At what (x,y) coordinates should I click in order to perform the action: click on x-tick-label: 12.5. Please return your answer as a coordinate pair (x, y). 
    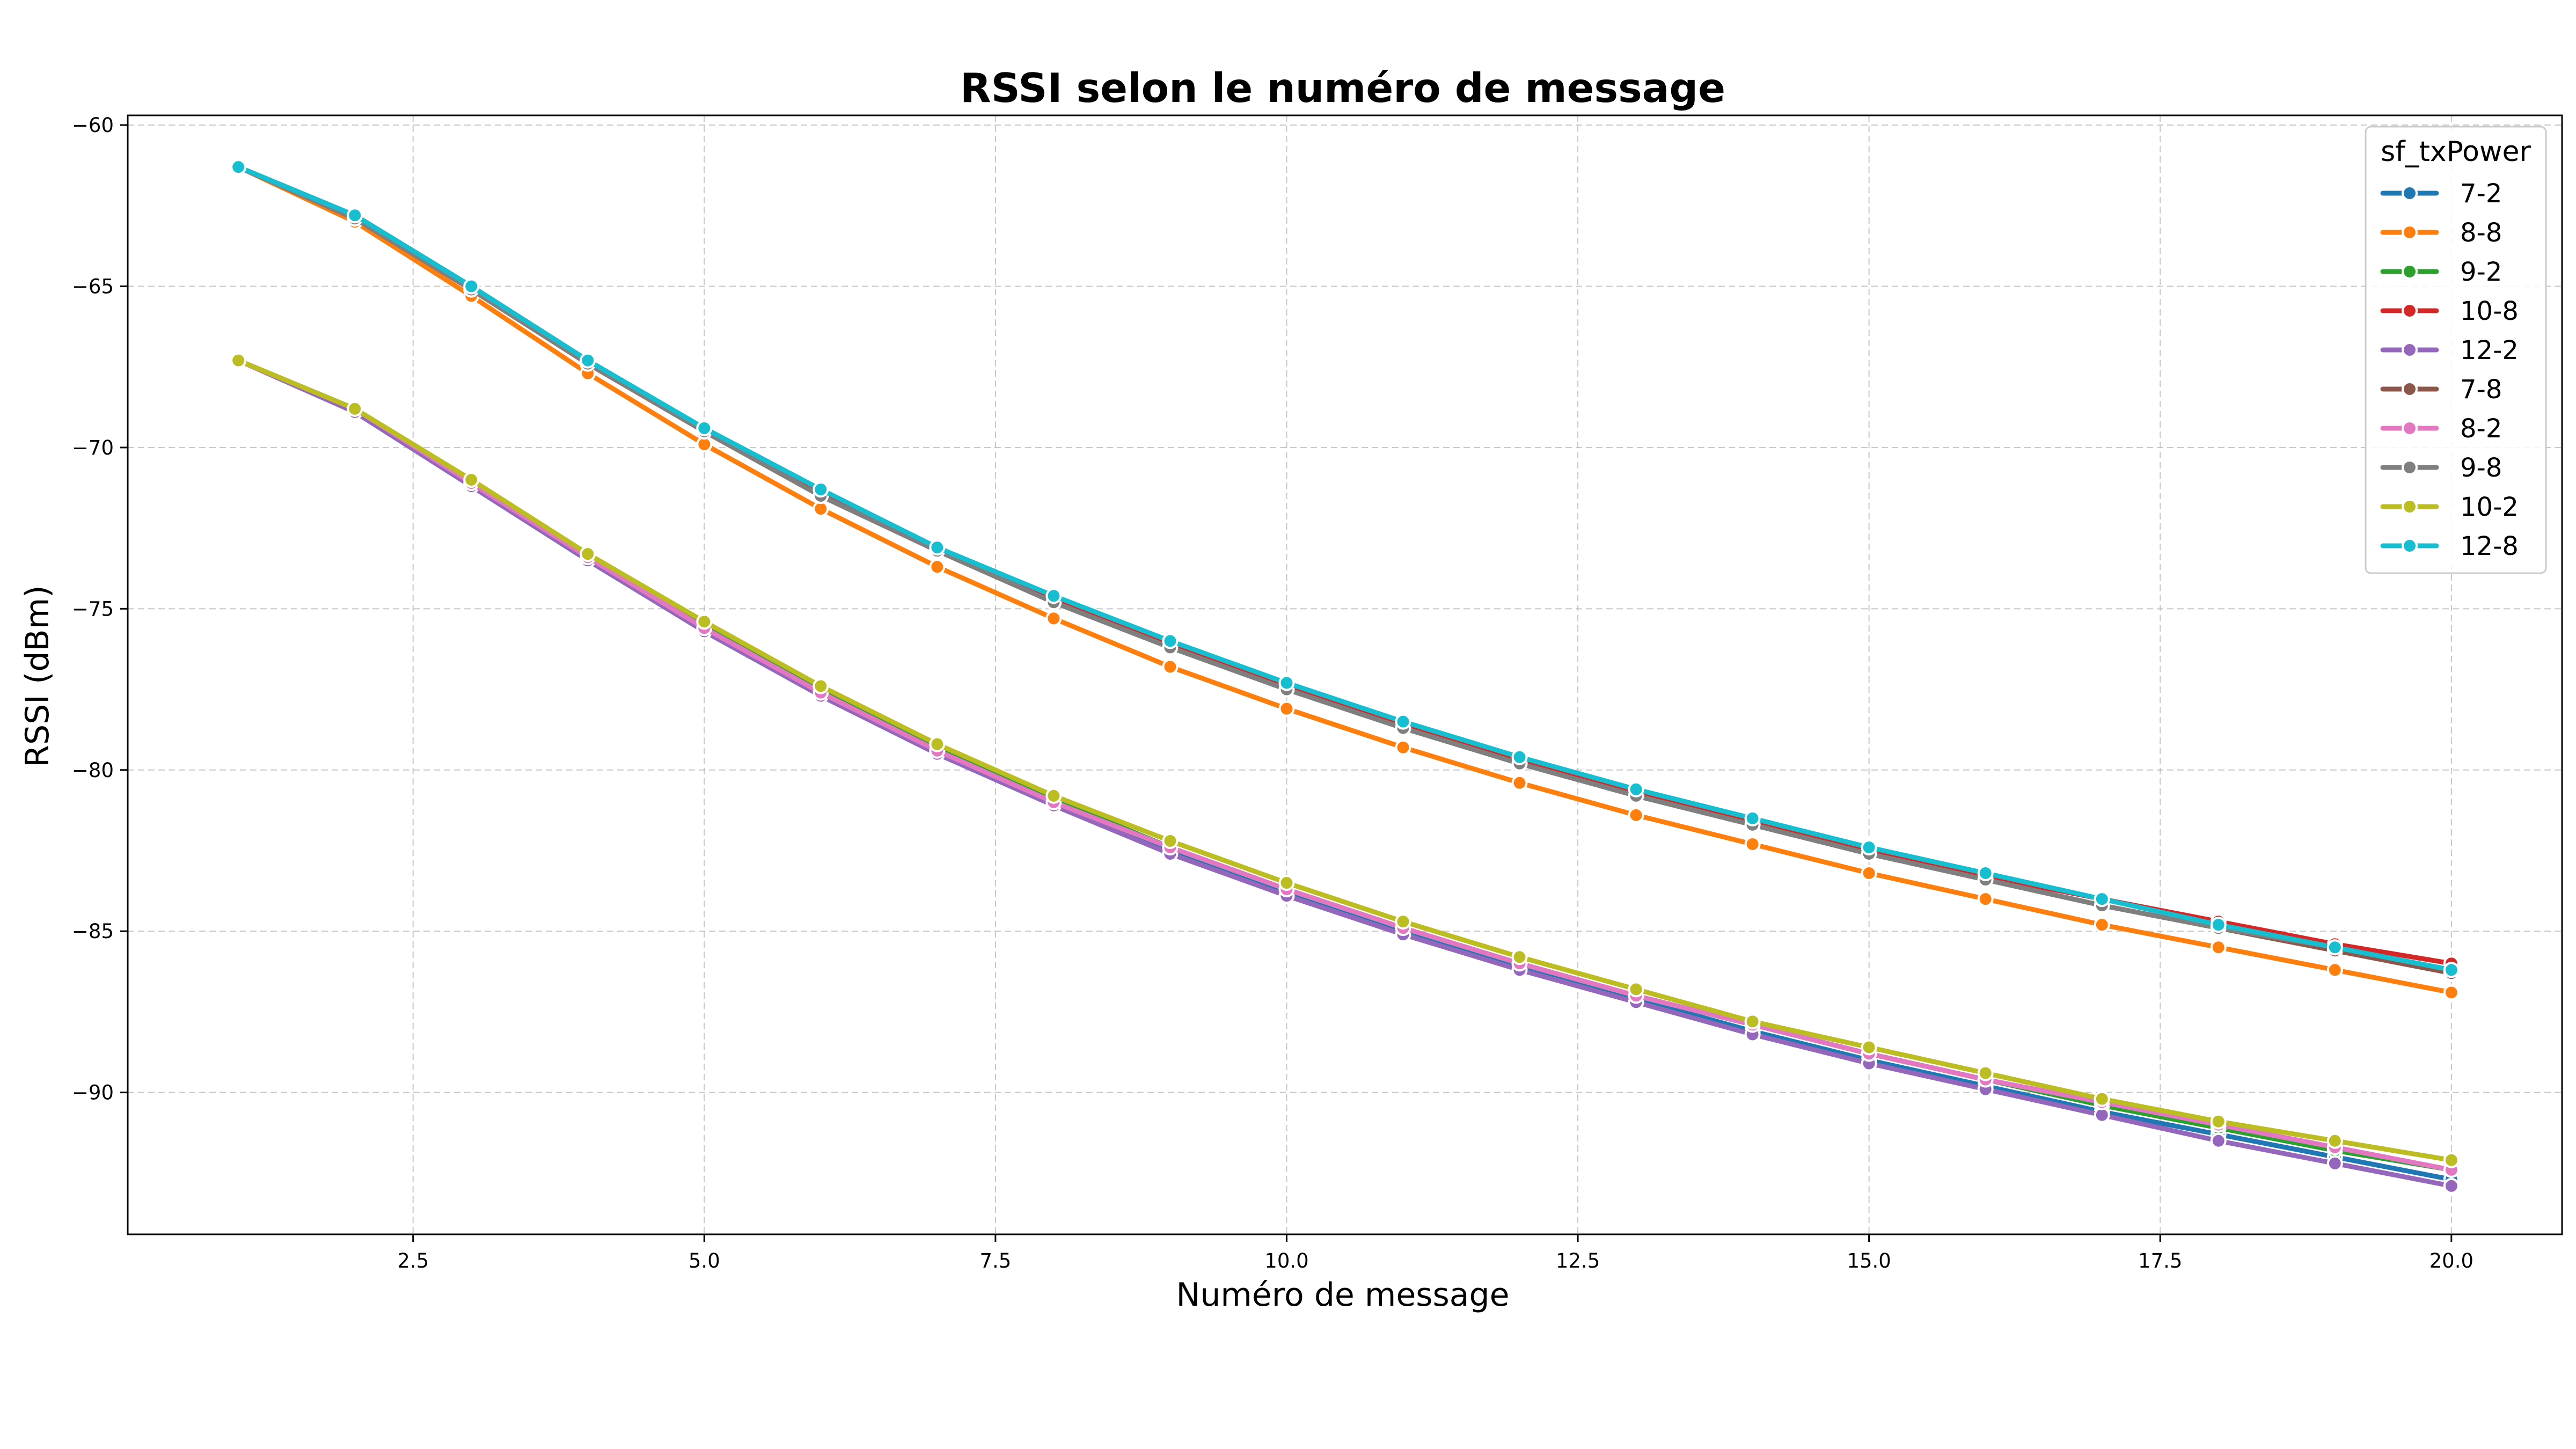
    Looking at the image, I should click on (1578, 1260).